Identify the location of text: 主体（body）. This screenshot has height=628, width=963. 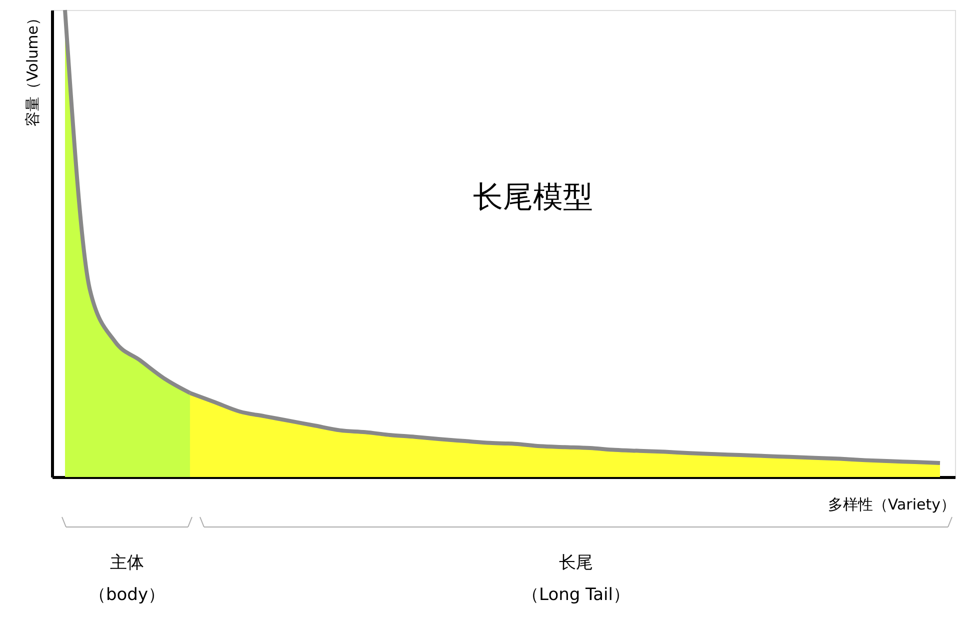
(127, 579).